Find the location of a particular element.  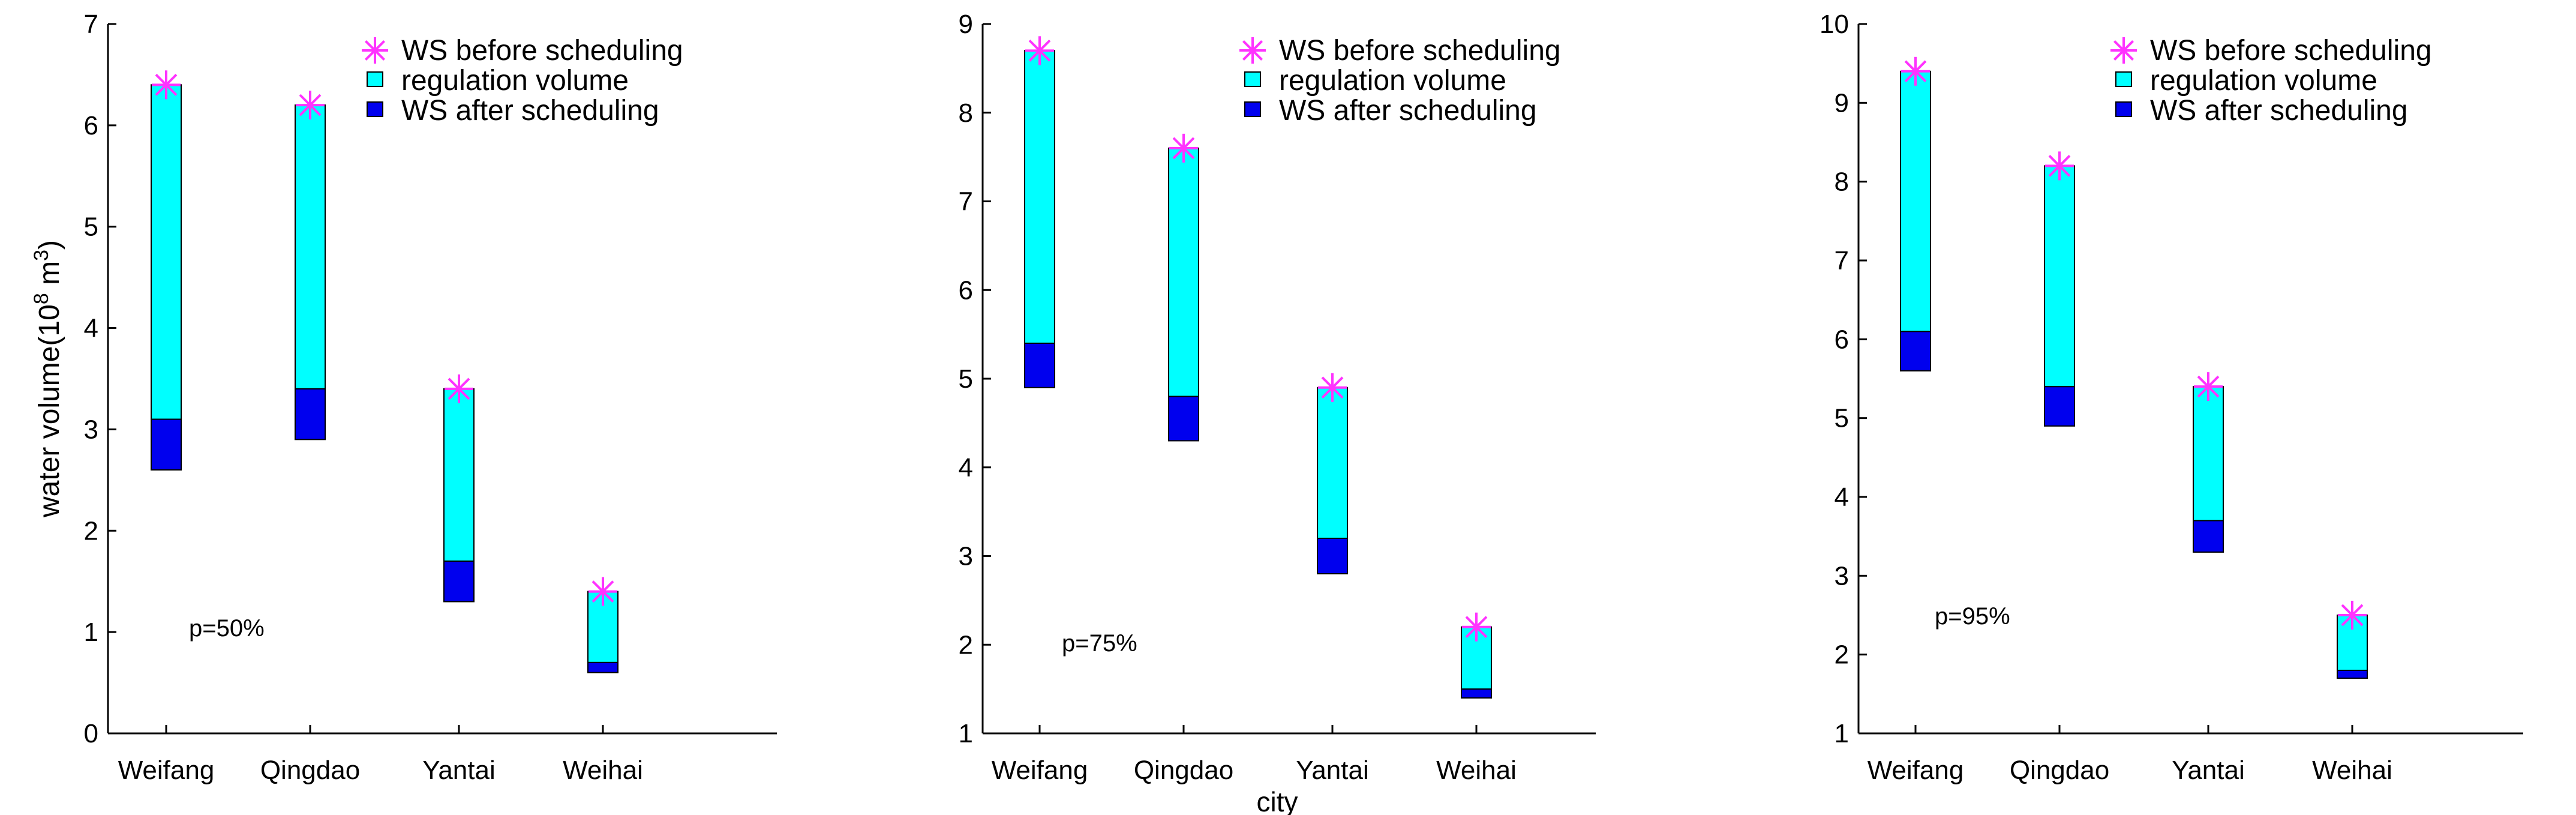

y-axis-label: water volume(108 m3) is located at coordinates (47, 379).